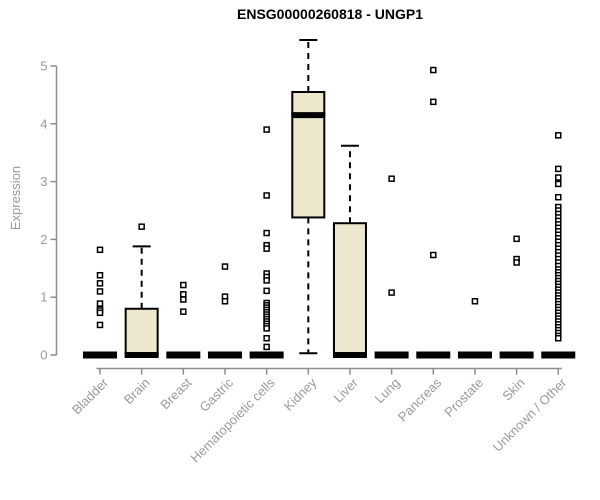 The image size is (600, 500). I want to click on x-tick-label: Pancreas, so click(420, 400).